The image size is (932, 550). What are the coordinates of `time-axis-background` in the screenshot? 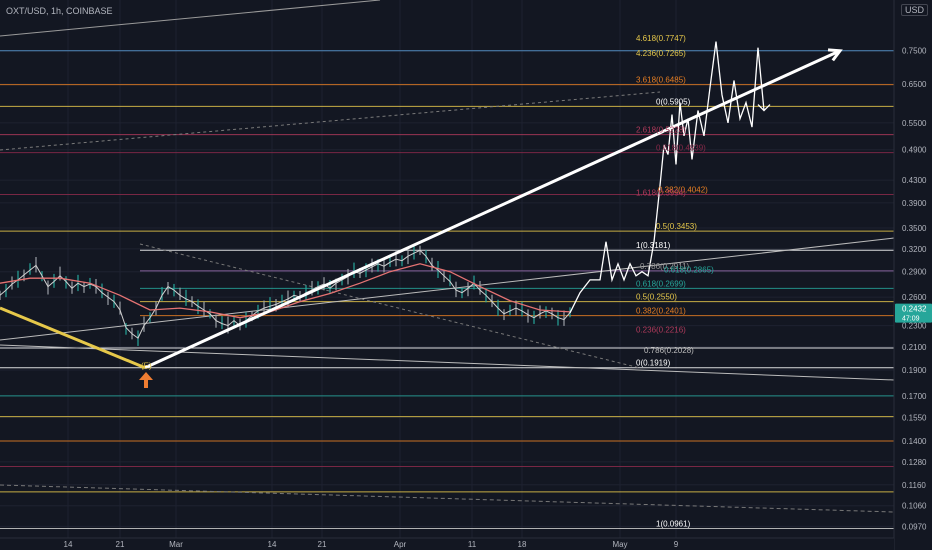 It's located at (447, 544).